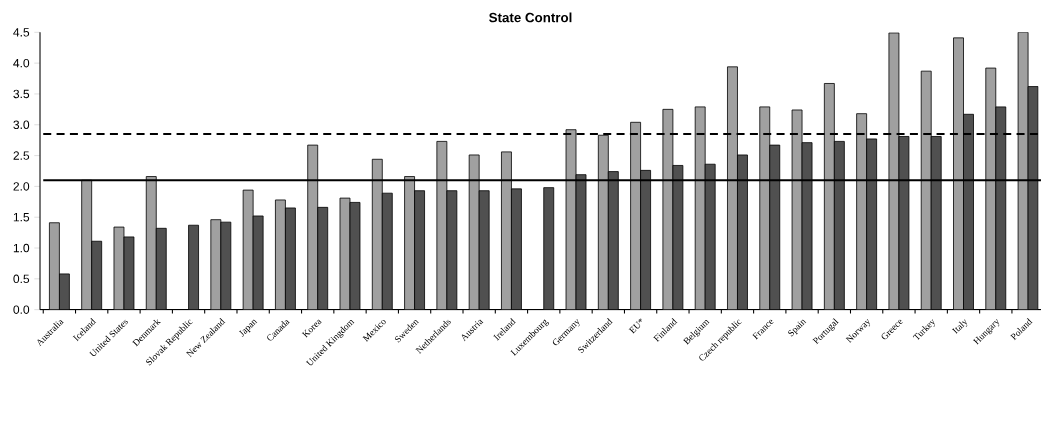 The image size is (1041, 427). What do you see at coordinates (21, 248) in the screenshot?
I see `y-tick-label: 1.0` at bounding box center [21, 248].